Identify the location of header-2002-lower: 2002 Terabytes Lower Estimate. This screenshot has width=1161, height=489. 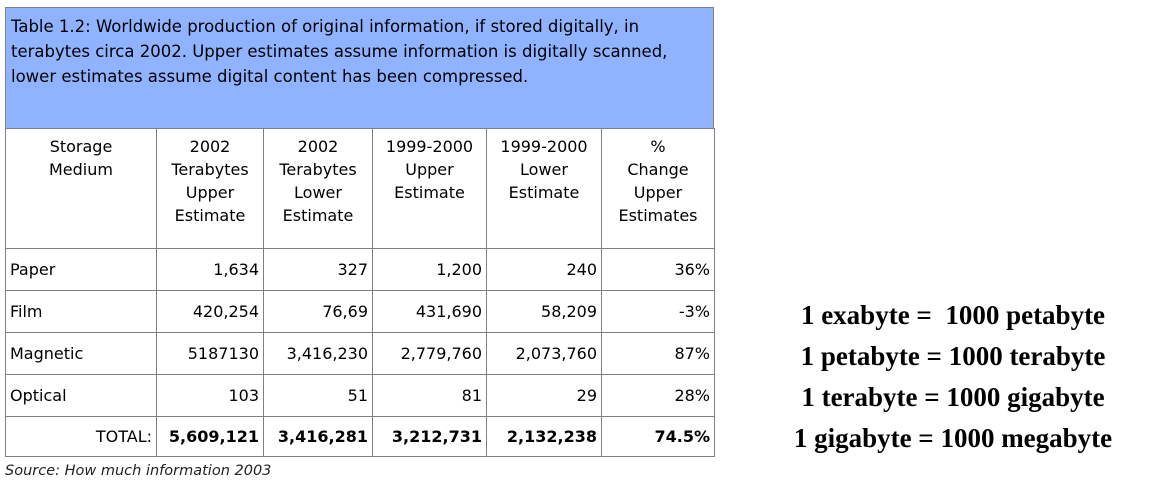
(318, 188).